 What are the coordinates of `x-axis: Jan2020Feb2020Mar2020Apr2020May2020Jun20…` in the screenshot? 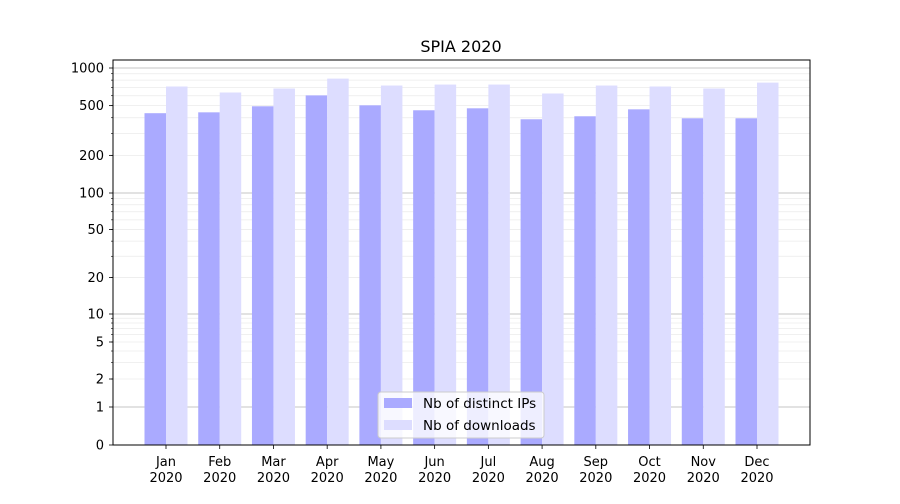 It's located at (461, 465).